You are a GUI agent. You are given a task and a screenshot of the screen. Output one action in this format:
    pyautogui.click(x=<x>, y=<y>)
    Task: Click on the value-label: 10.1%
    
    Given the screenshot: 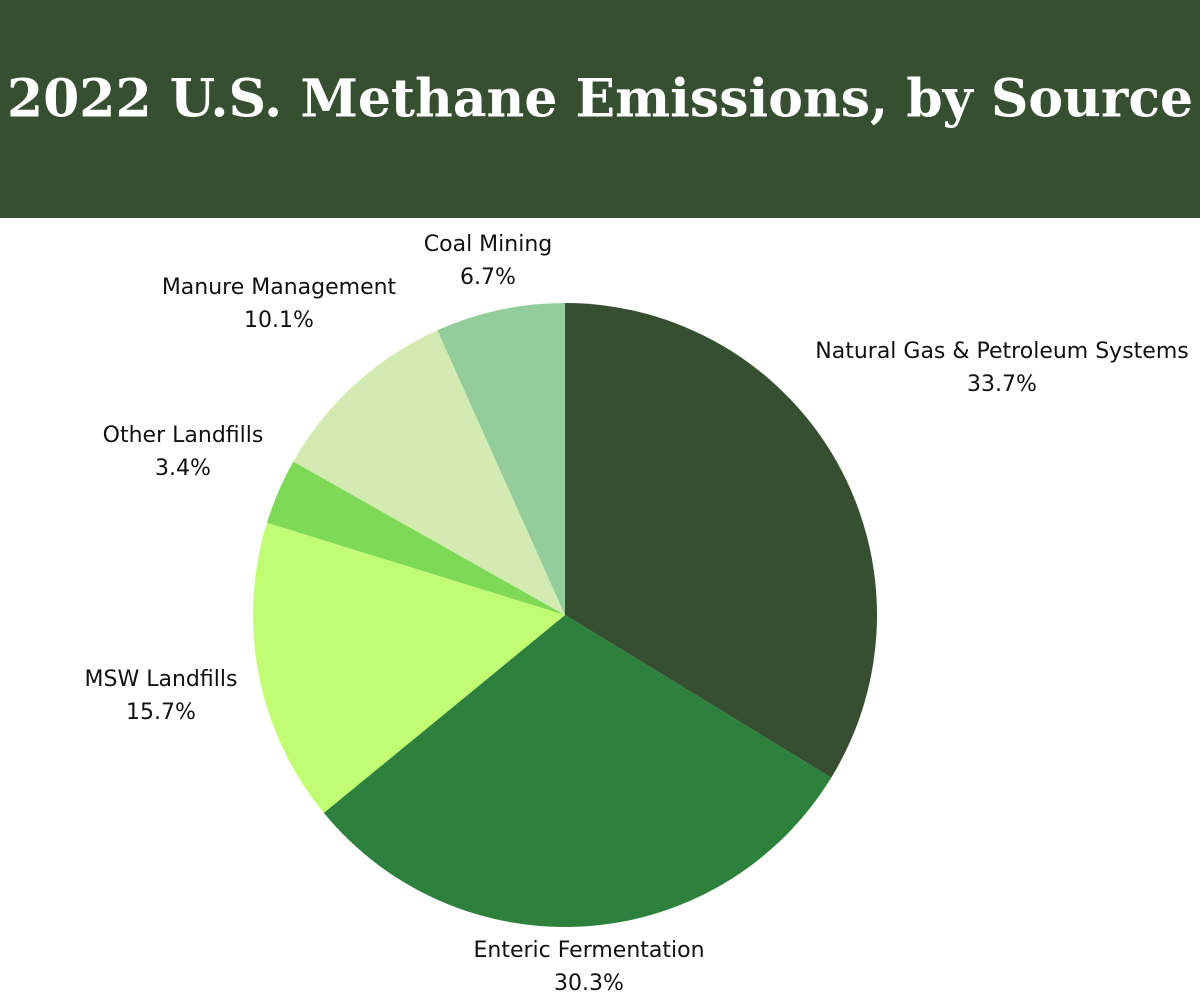 What is the action you would take?
    pyautogui.click(x=279, y=320)
    